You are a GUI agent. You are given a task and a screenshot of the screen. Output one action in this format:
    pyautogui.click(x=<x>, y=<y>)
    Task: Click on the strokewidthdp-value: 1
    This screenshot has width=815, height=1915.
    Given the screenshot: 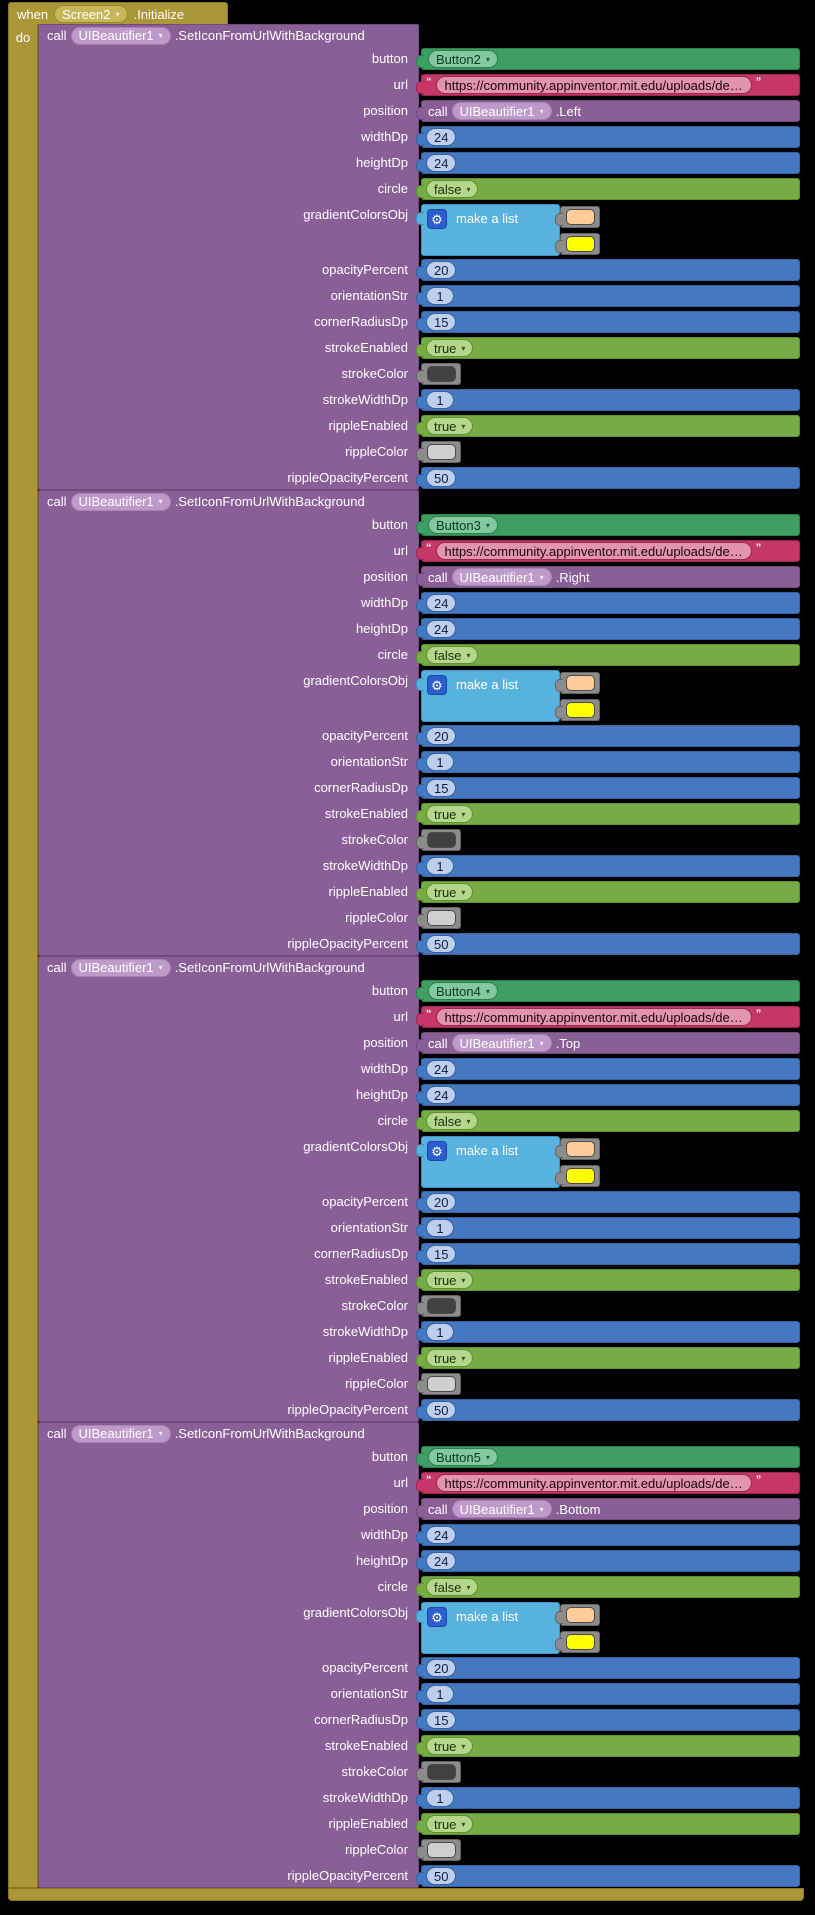 What is the action you would take?
    pyautogui.click(x=440, y=1332)
    